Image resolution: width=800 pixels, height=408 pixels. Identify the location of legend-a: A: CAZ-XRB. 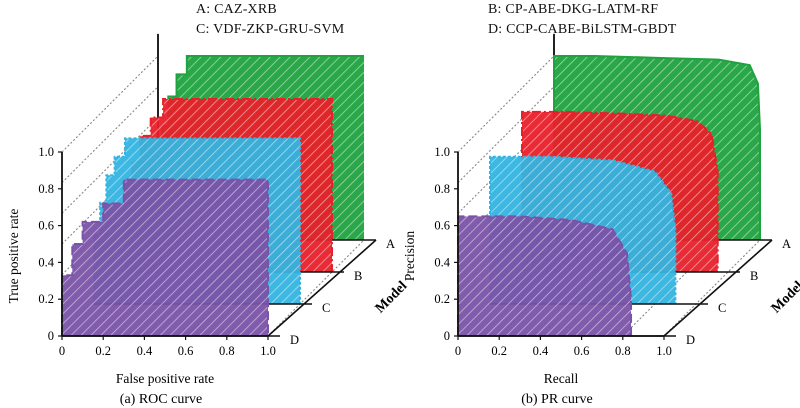
(236, 9).